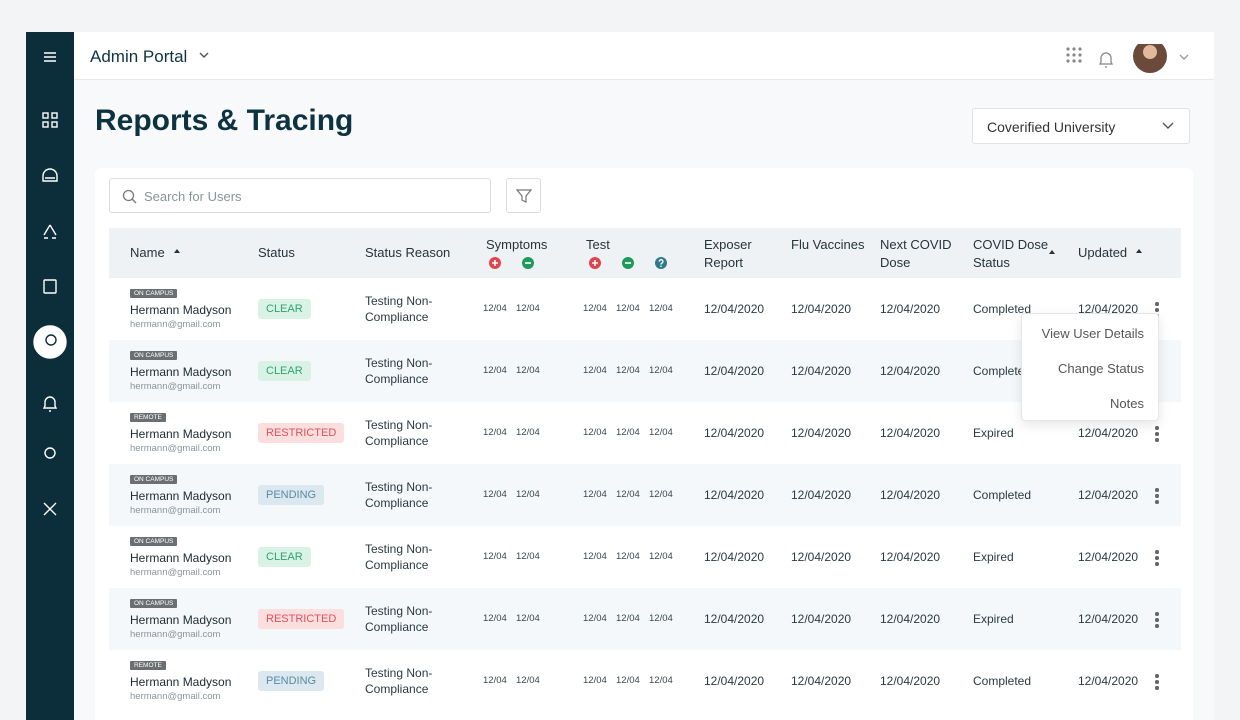 The image size is (1240, 720). What do you see at coordinates (147, 252) in the screenshot?
I see `column-header: Name` at bounding box center [147, 252].